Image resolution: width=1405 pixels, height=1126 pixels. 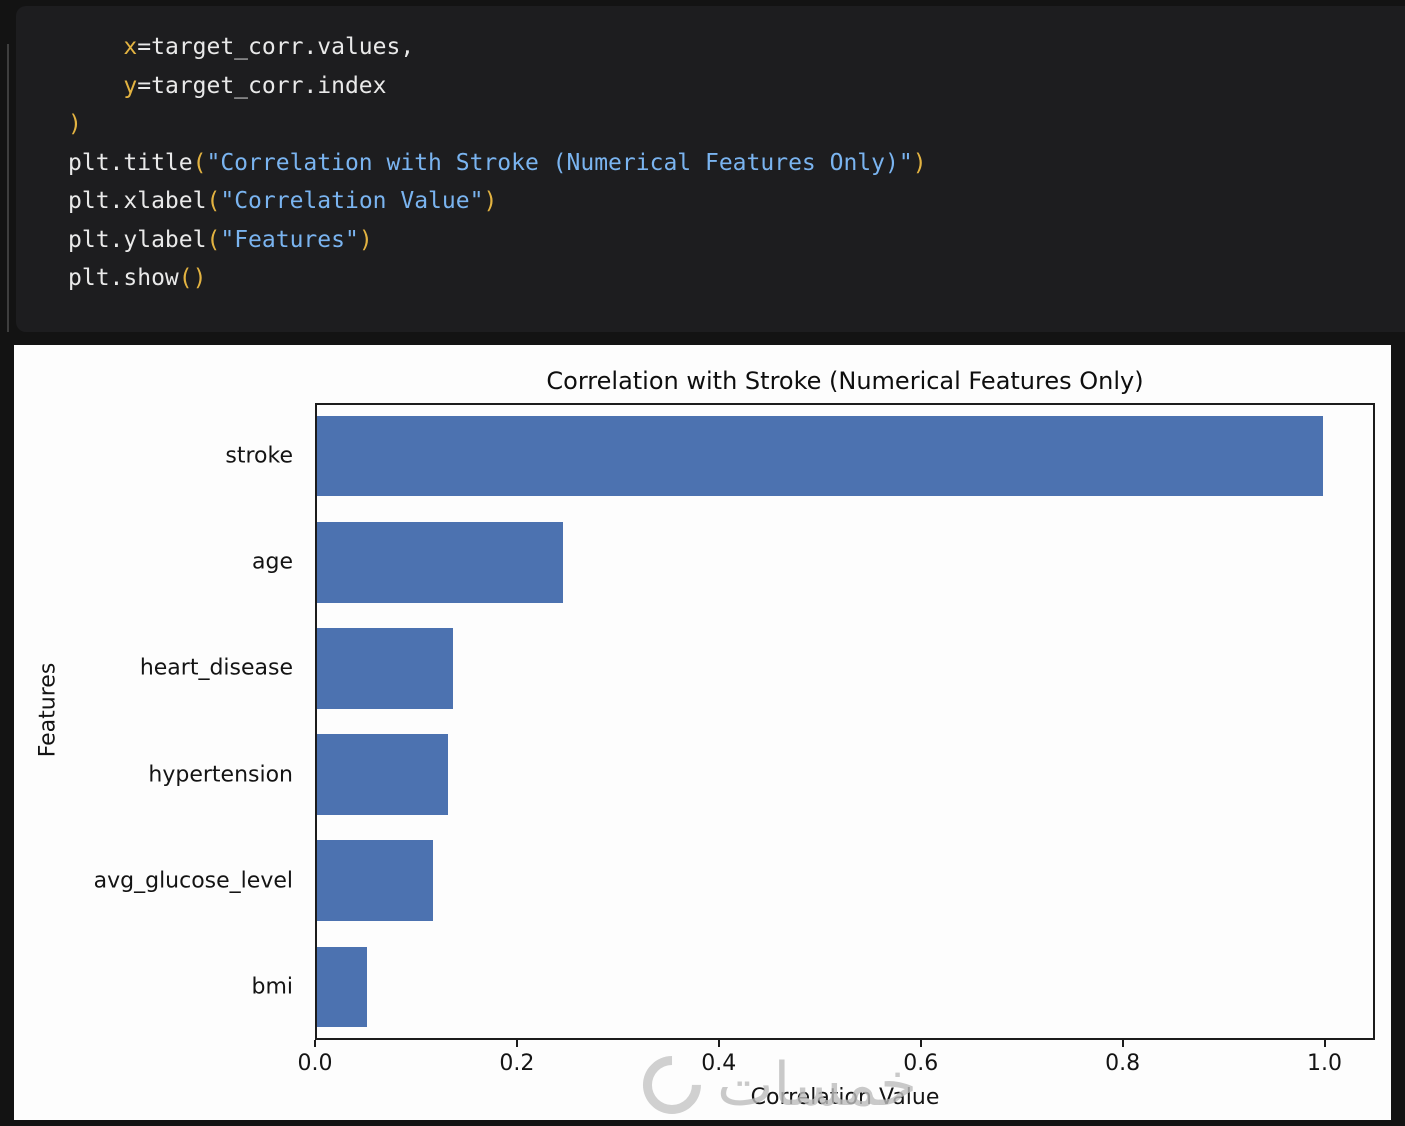 What do you see at coordinates (352, 201) in the screenshot?
I see `code-token-string: "Correlation Value"` at bounding box center [352, 201].